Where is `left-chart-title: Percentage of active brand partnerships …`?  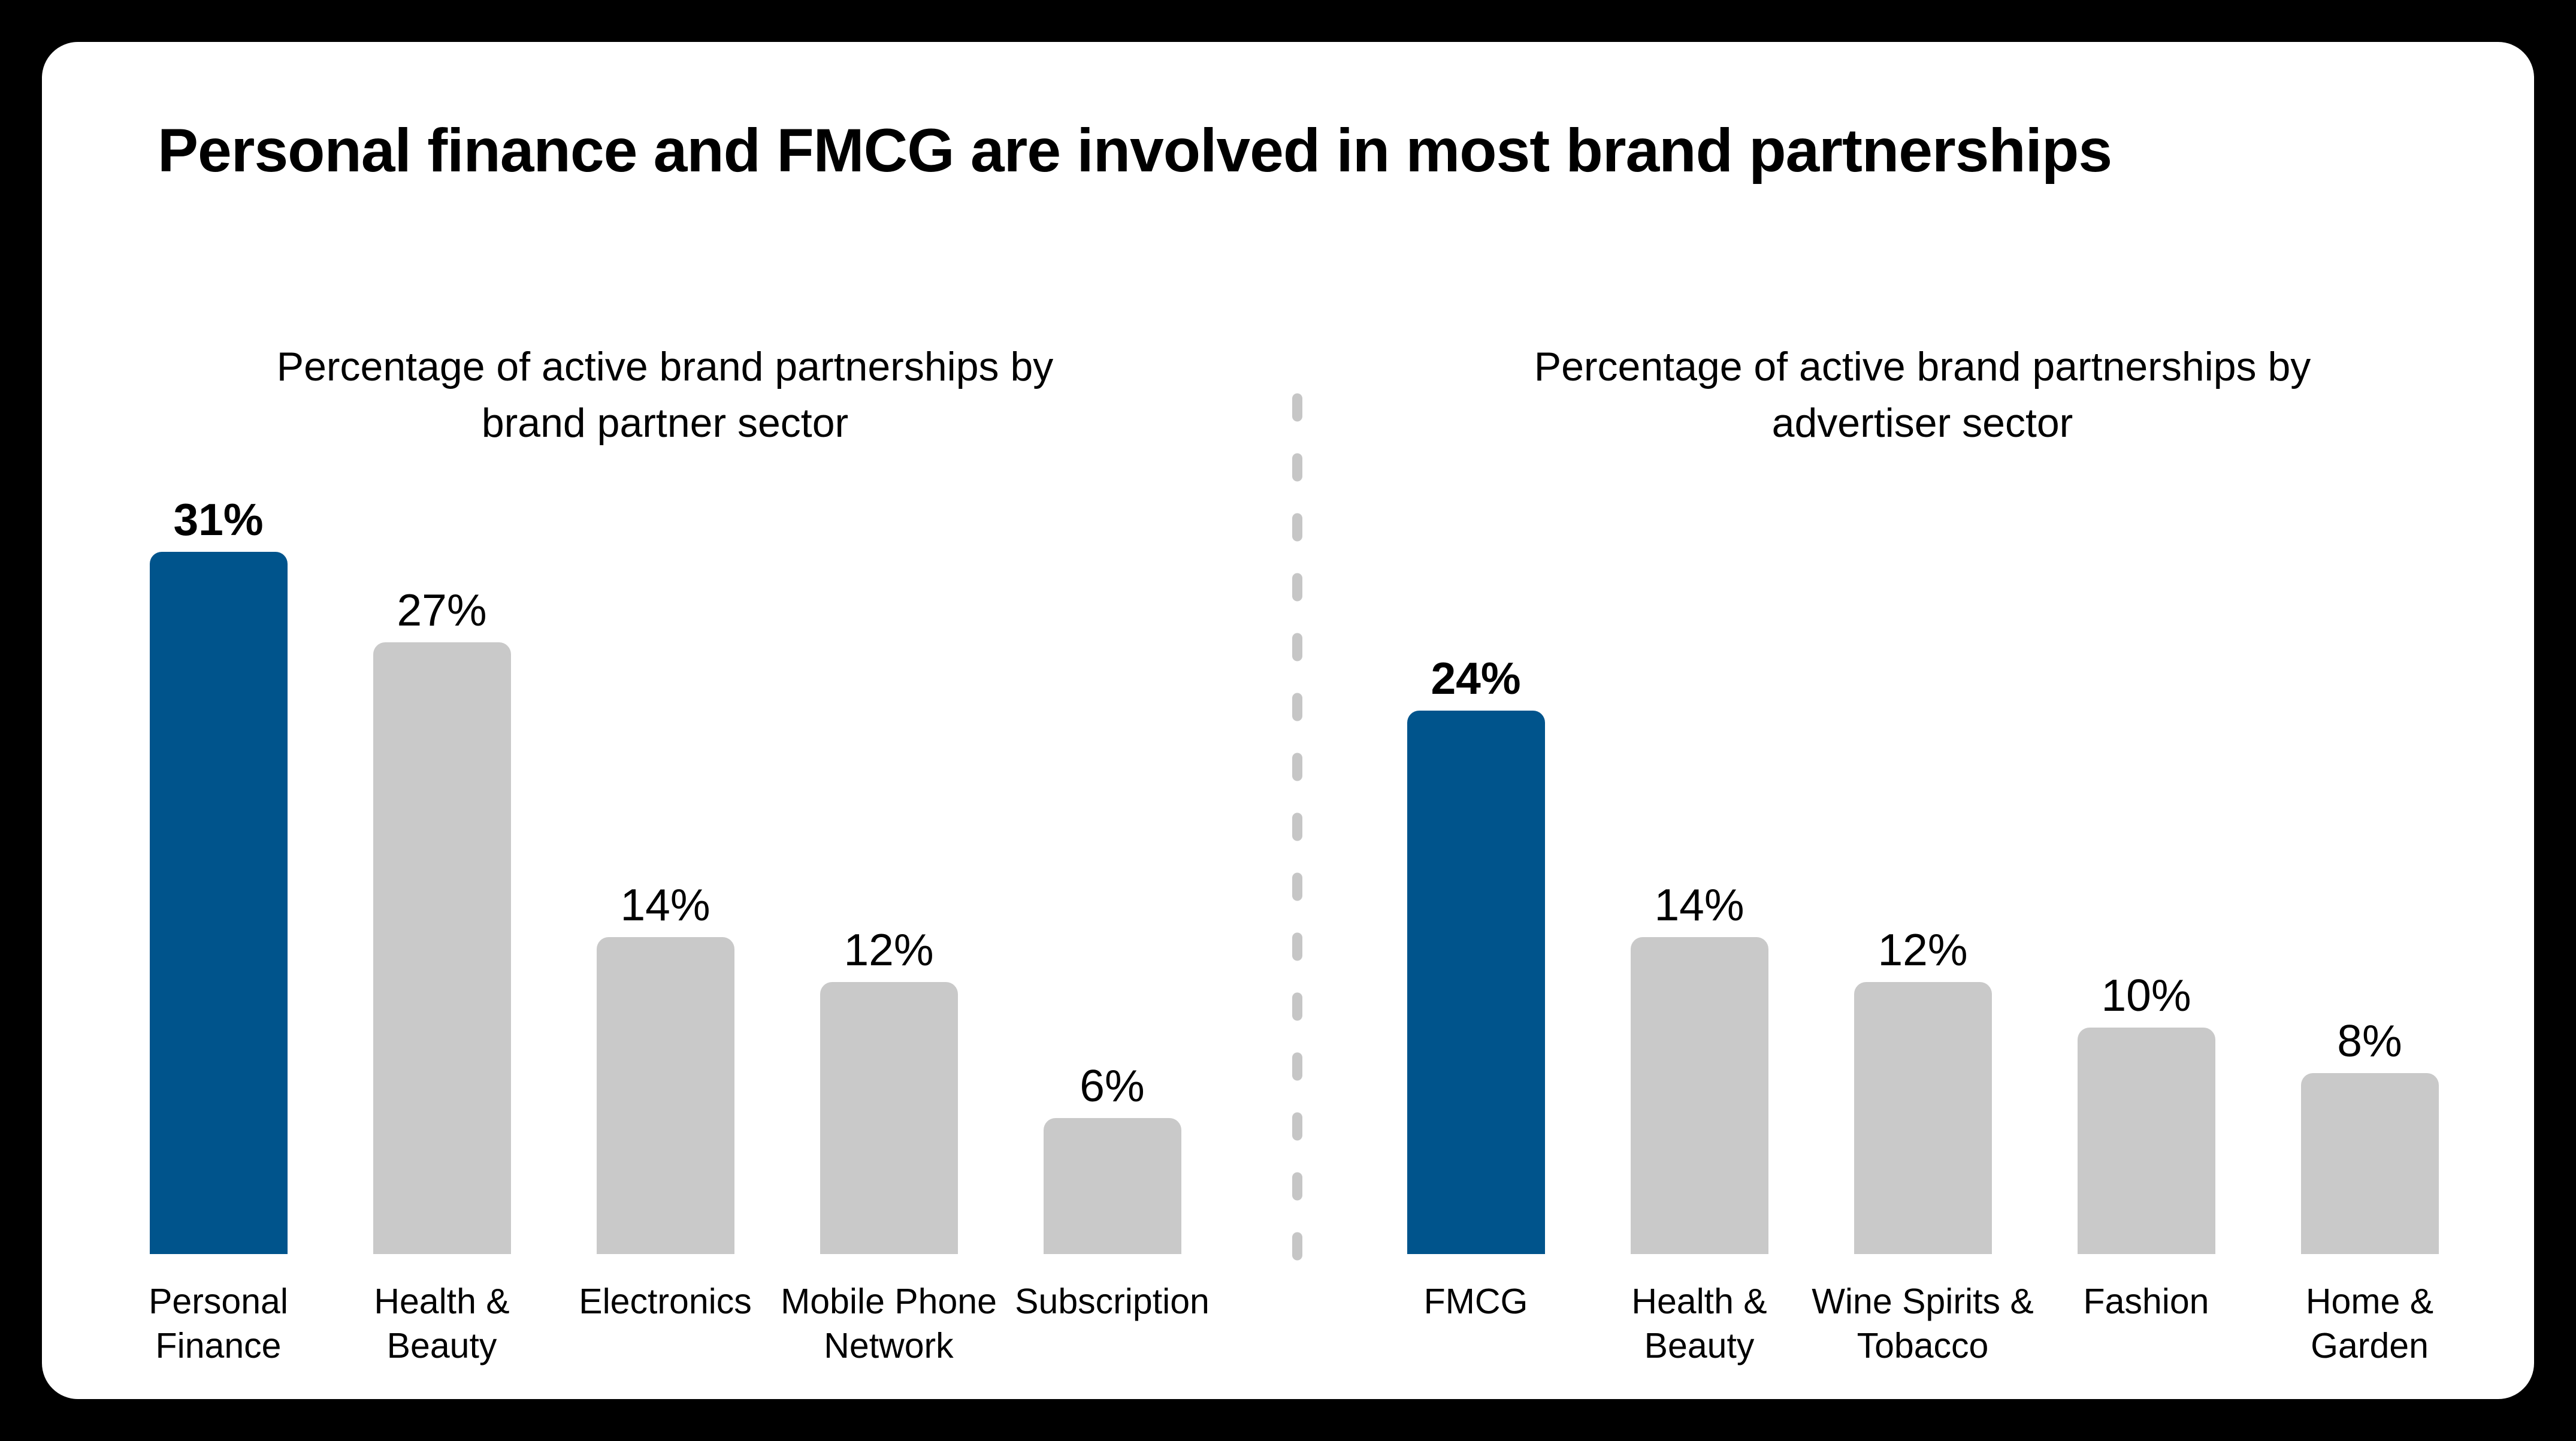
left-chart-title: Percentage of active brand partnerships … is located at coordinates (665, 395).